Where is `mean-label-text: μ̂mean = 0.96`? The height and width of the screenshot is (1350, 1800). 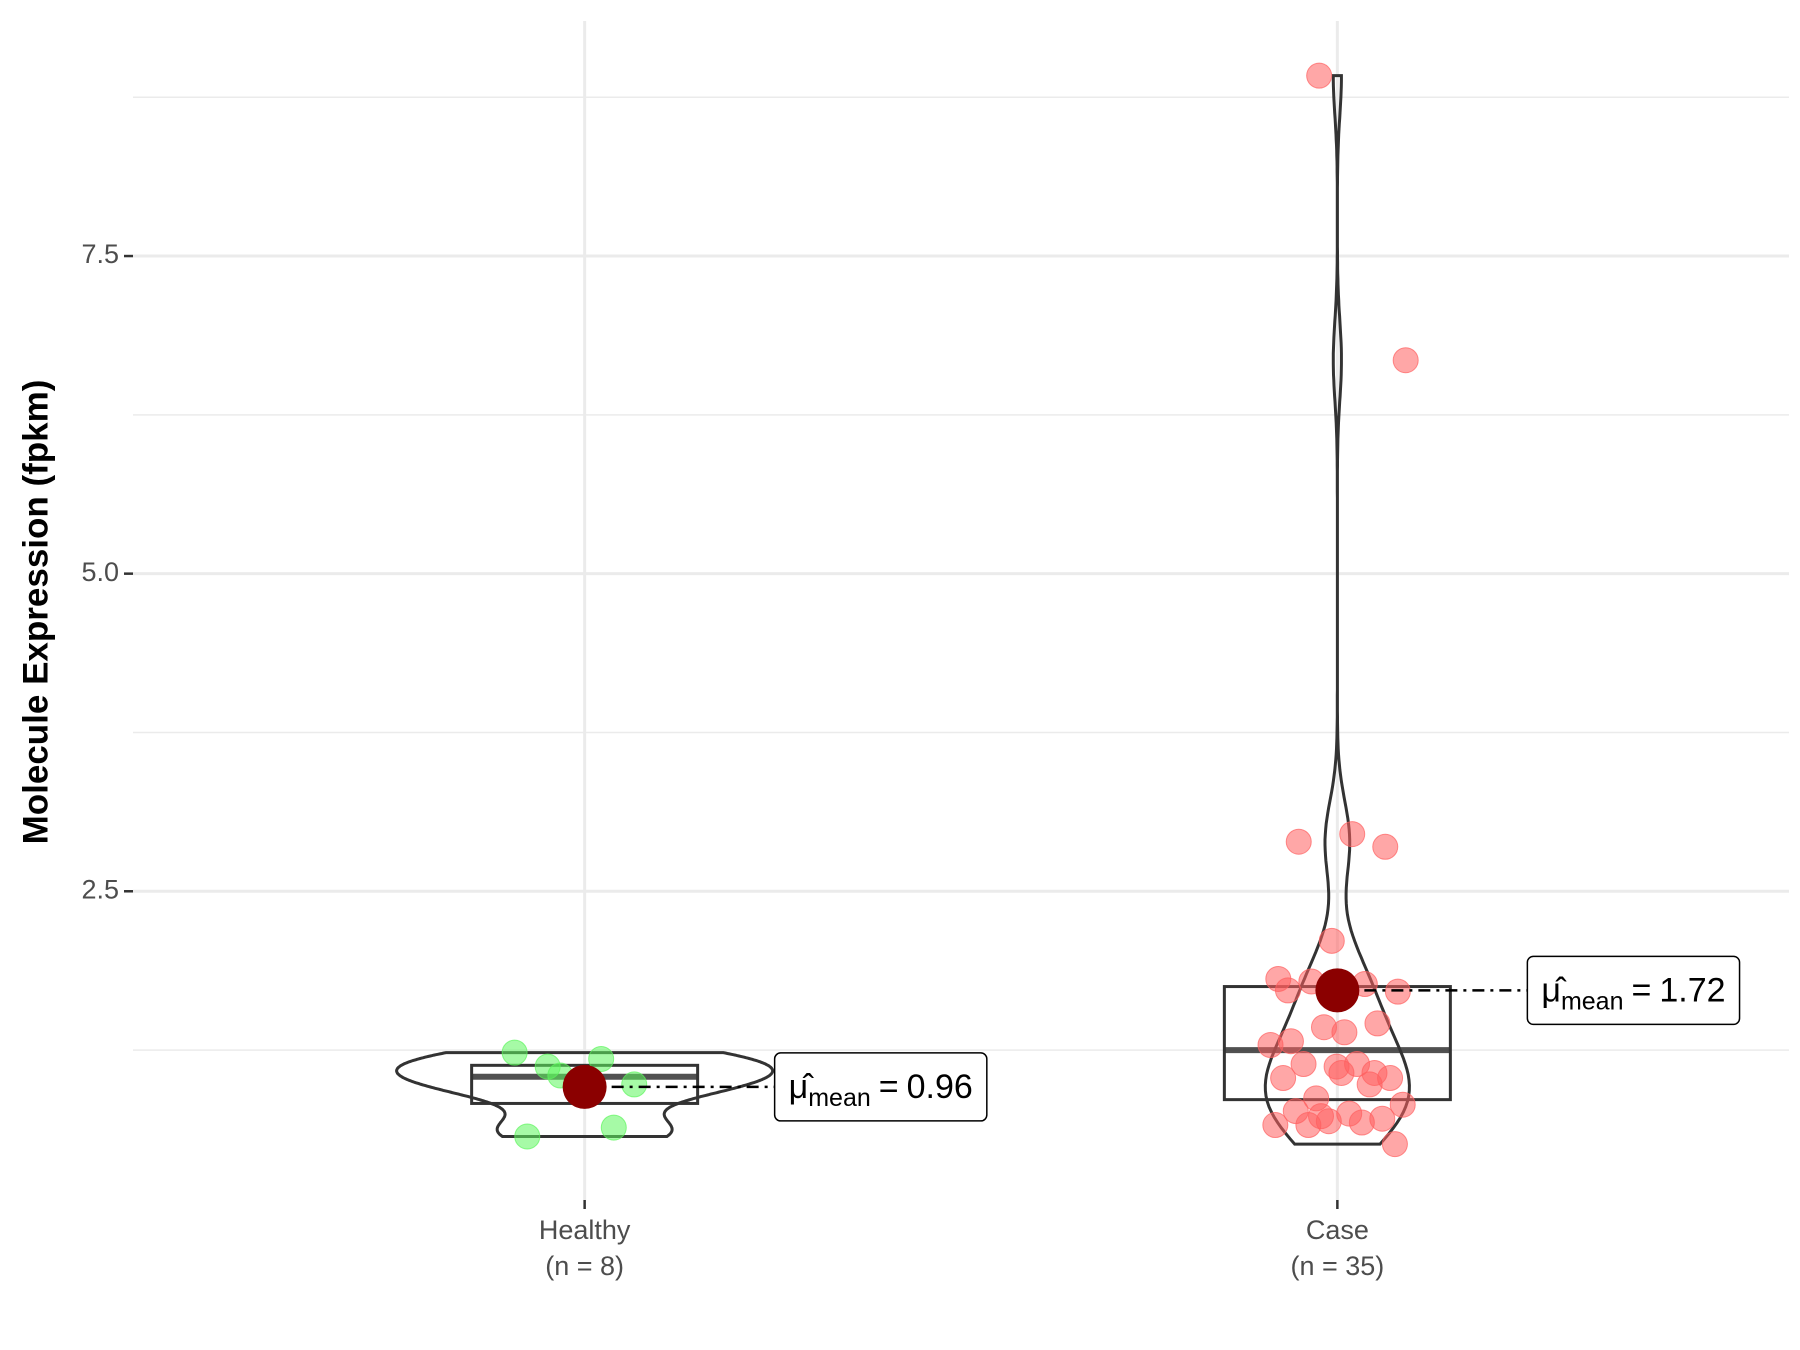 mean-label-text: μ̂mean = 0.96 is located at coordinates (881, 1090).